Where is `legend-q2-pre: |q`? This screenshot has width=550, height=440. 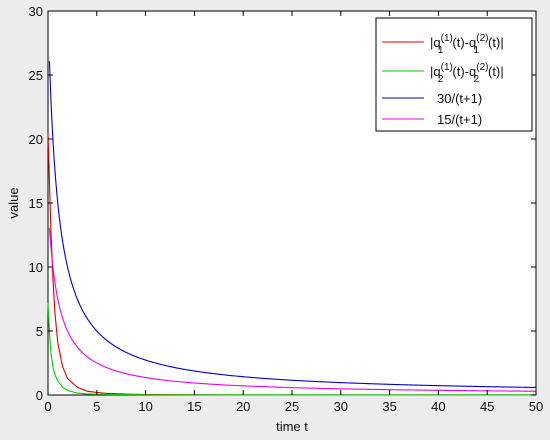
legend-q2-pre: |q is located at coordinates (435, 71).